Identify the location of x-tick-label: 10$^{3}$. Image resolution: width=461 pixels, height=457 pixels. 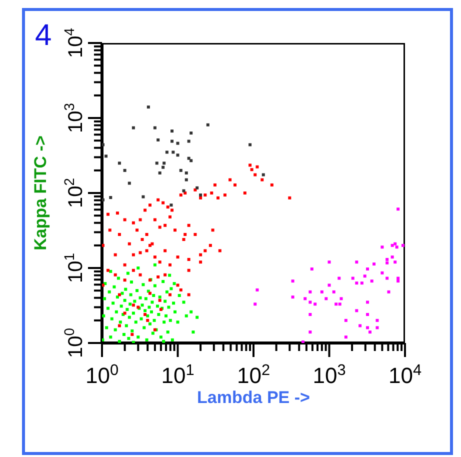
(329, 375).